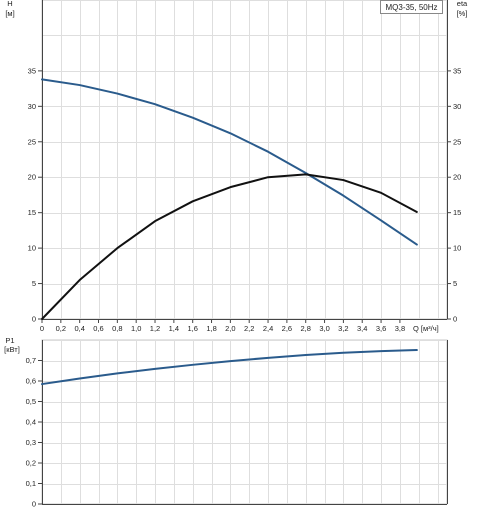  What do you see at coordinates (31, 422) in the screenshot?
I see `y-tick-label-left: 0,4` at bounding box center [31, 422].